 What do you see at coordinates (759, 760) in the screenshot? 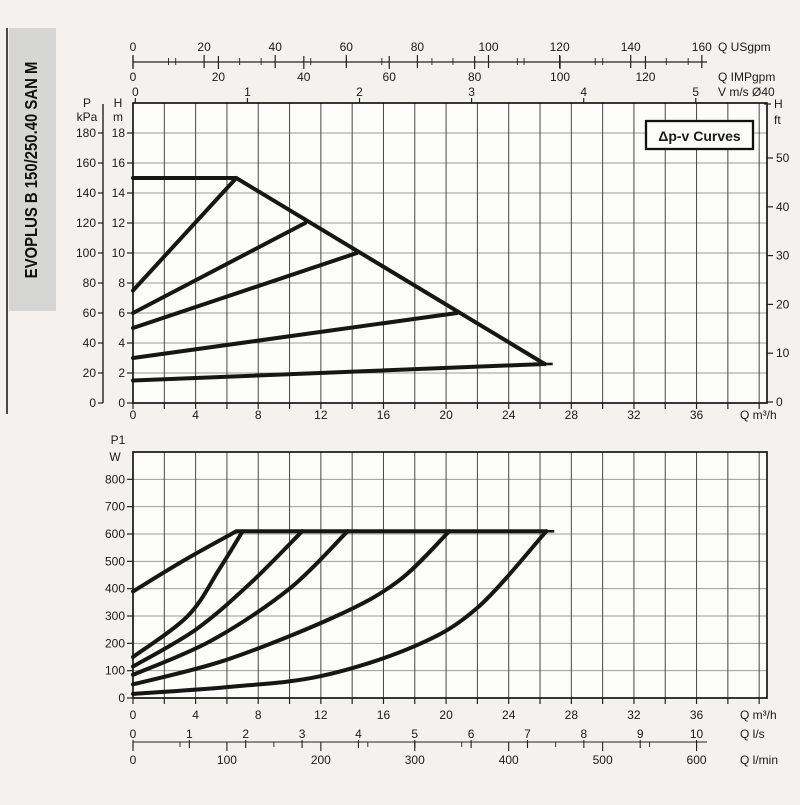
I see `q-lmin-axis-label: Q l/min` at bounding box center [759, 760].